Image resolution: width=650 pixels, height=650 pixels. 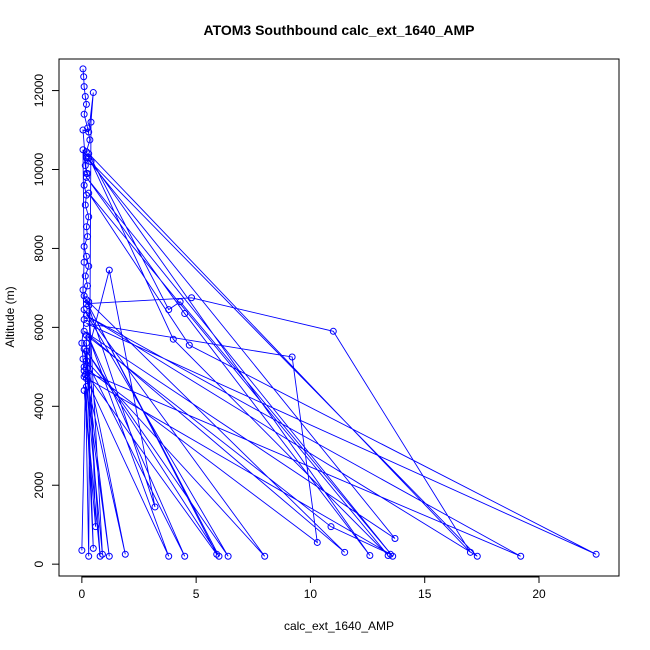 I want to click on y-tick-label: 2000, so click(x=39, y=485).